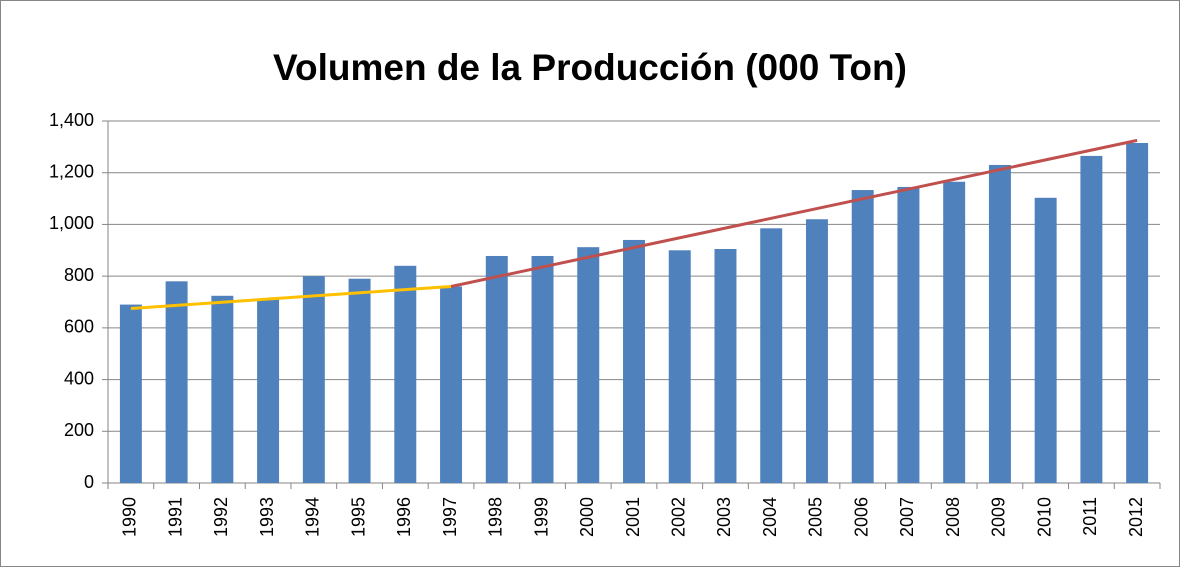 The height and width of the screenshot is (568, 1181). What do you see at coordinates (590, 67) in the screenshot?
I see `chart-title: Volumen de la Producción (000 Ton)` at bounding box center [590, 67].